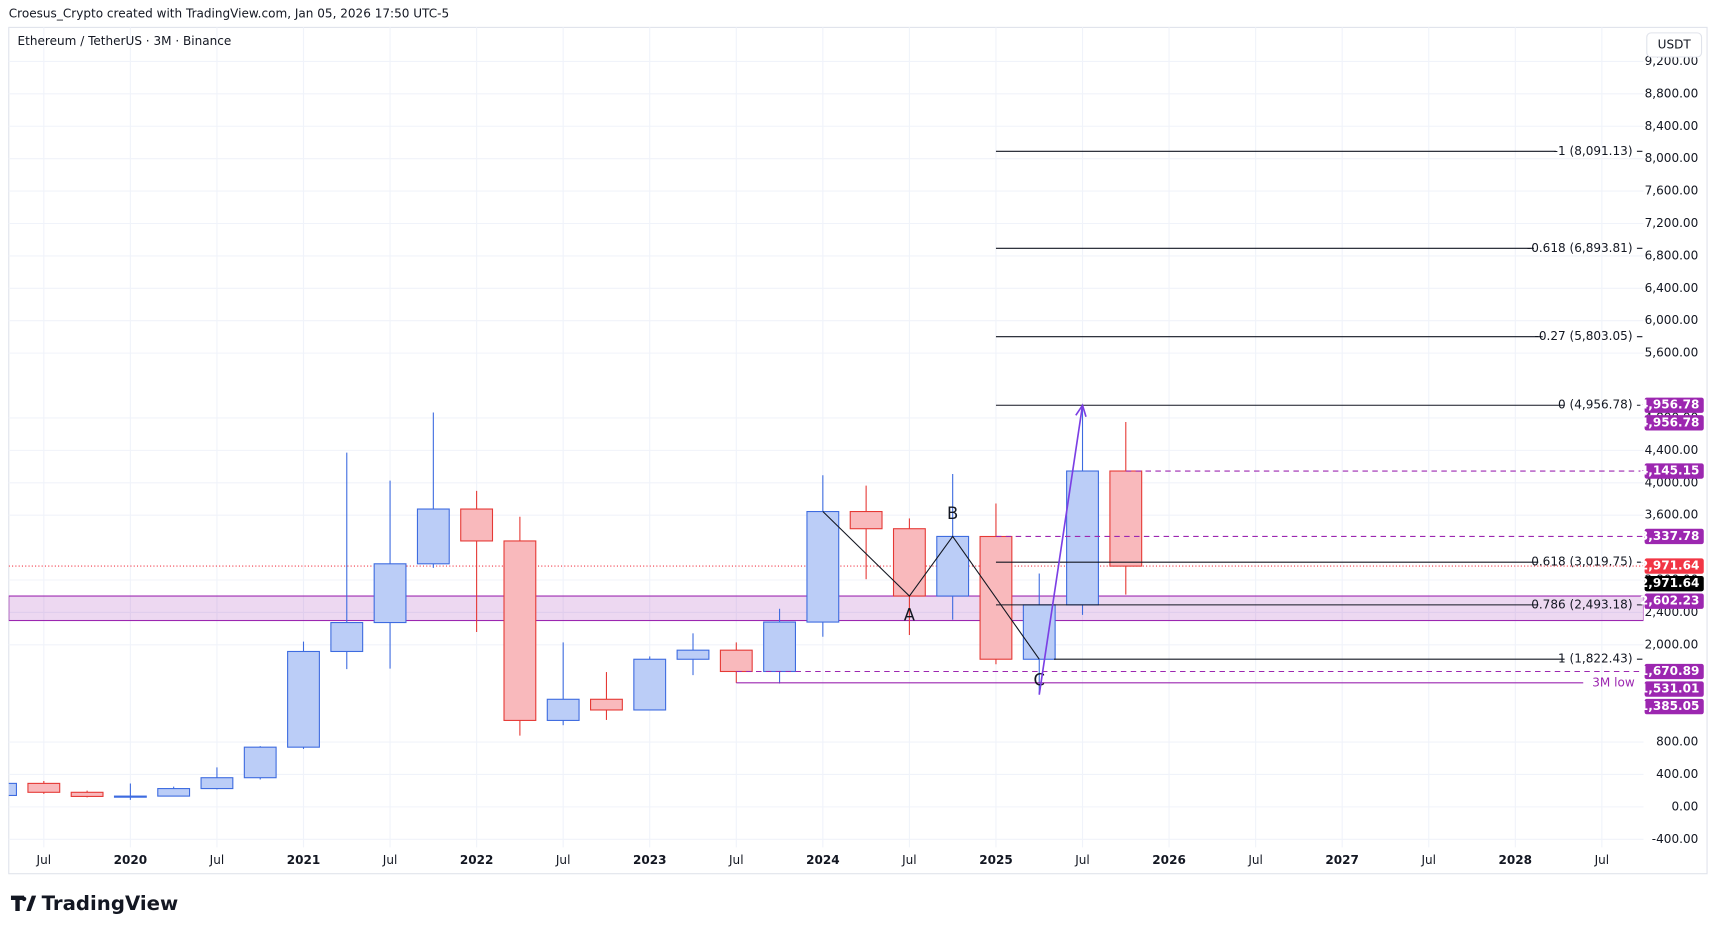 This screenshot has width=1718, height=934. Describe the element at coordinates (1672, 450) in the screenshot. I see `y-tick-label: 4,400.00` at that location.